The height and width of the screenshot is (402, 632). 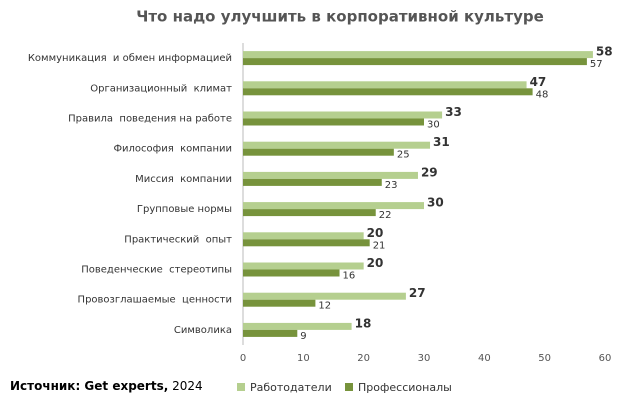 What do you see at coordinates (363, 323) in the screenshot?
I see `value-label: 18` at bounding box center [363, 323].